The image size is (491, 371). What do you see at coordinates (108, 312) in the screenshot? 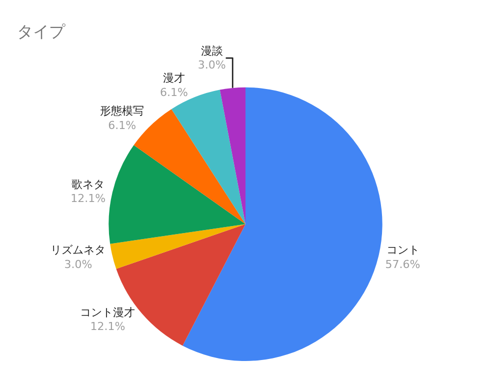
I see `slice-label: コント漫才` at bounding box center [108, 312].